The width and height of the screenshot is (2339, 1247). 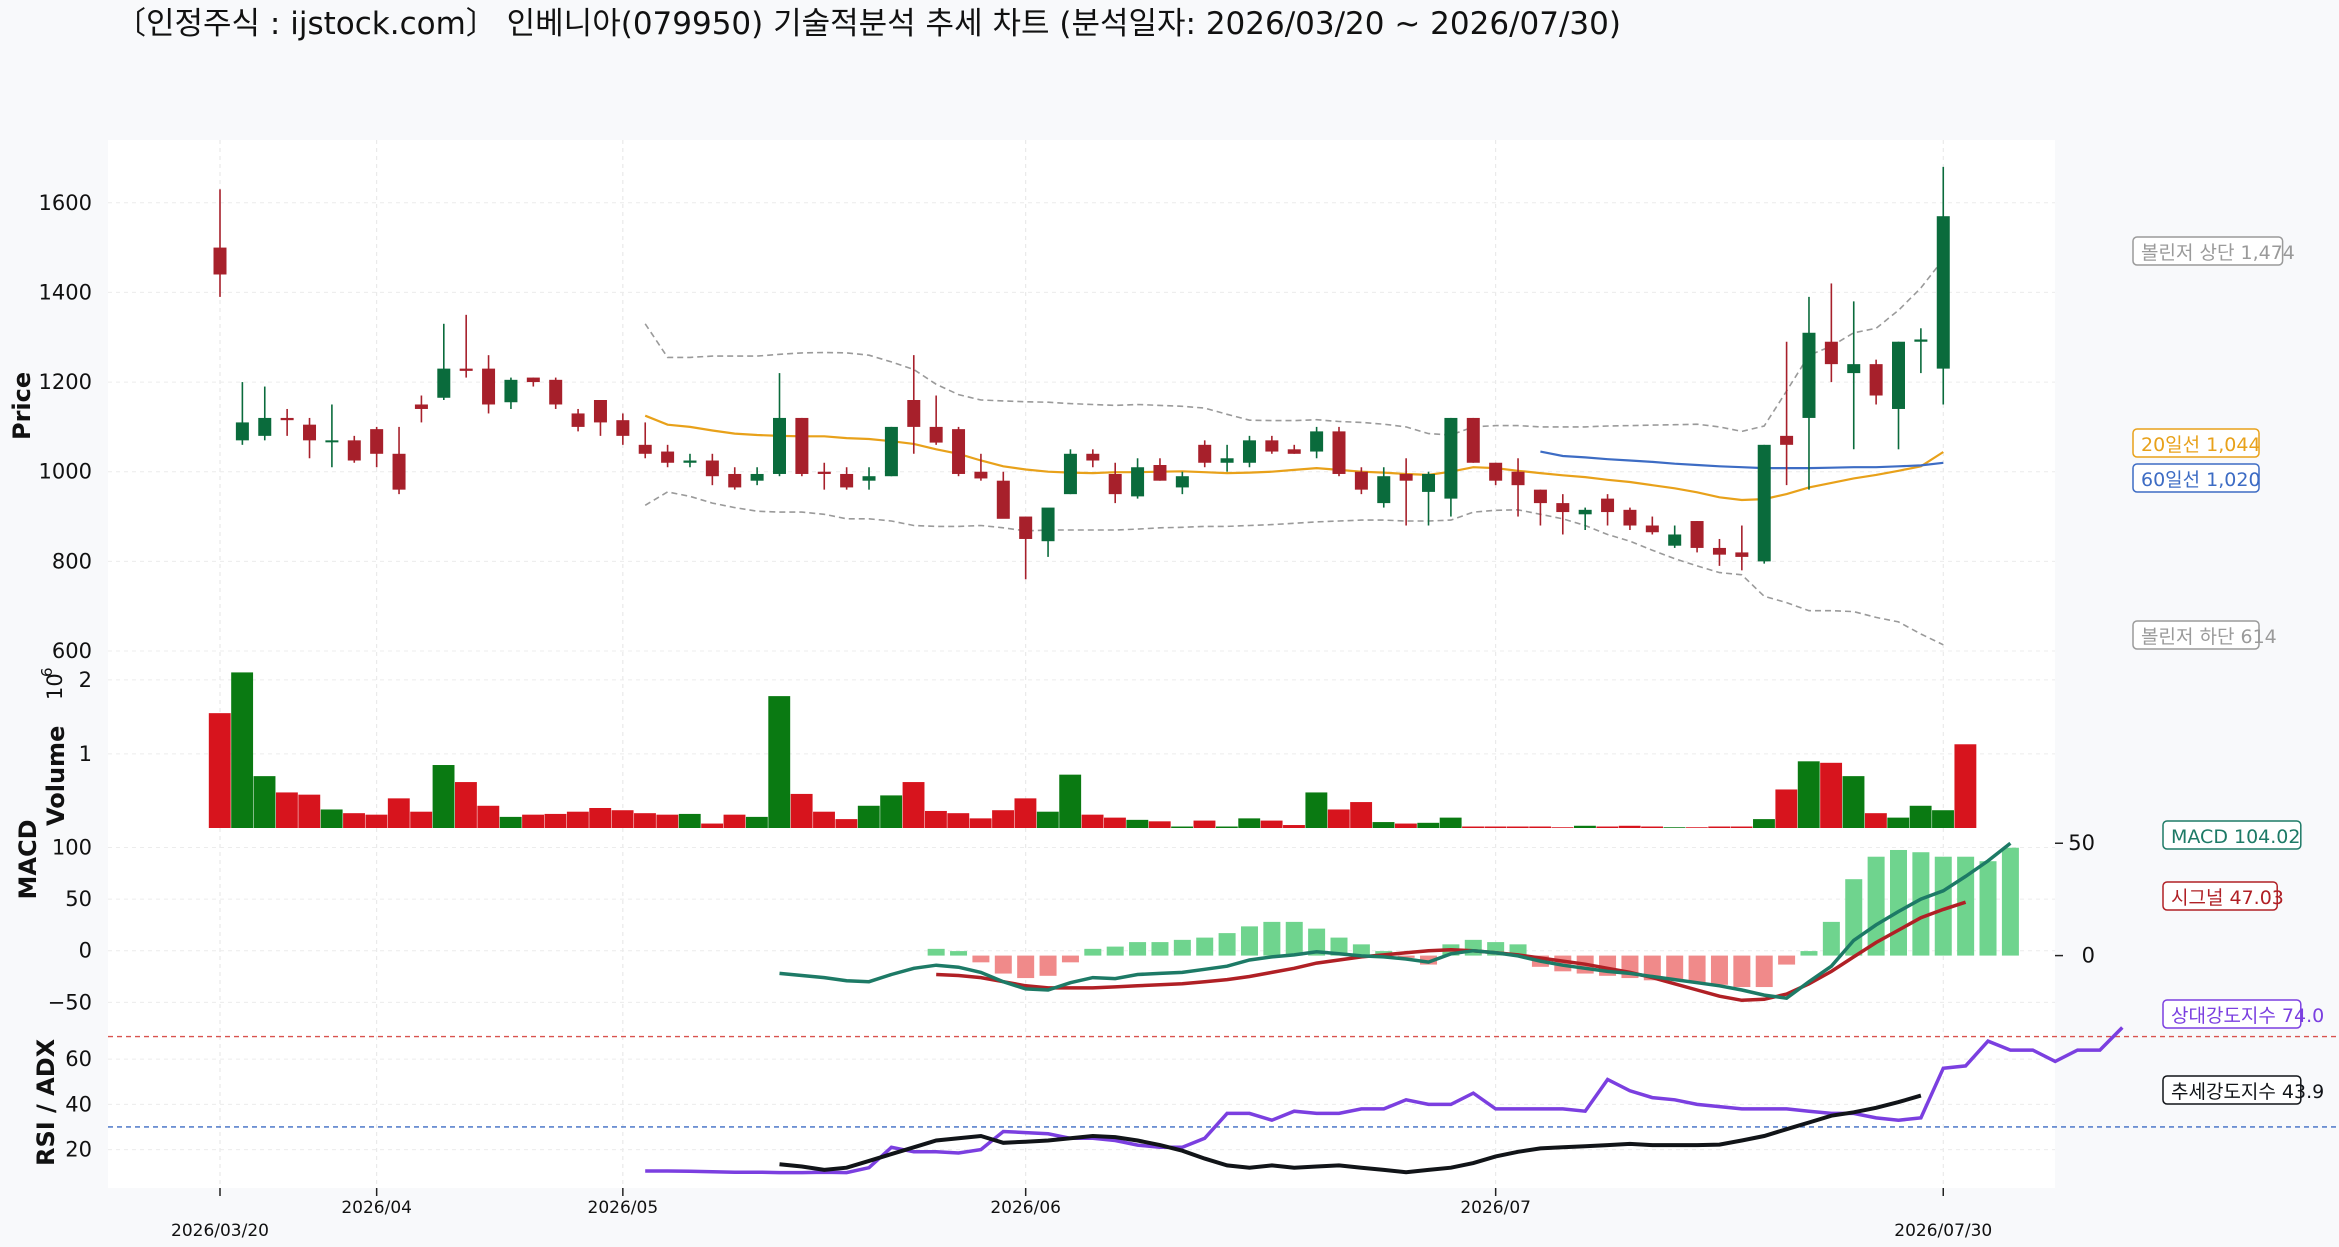 What do you see at coordinates (85, 680) in the screenshot?
I see `volume-tick-label: 2` at bounding box center [85, 680].